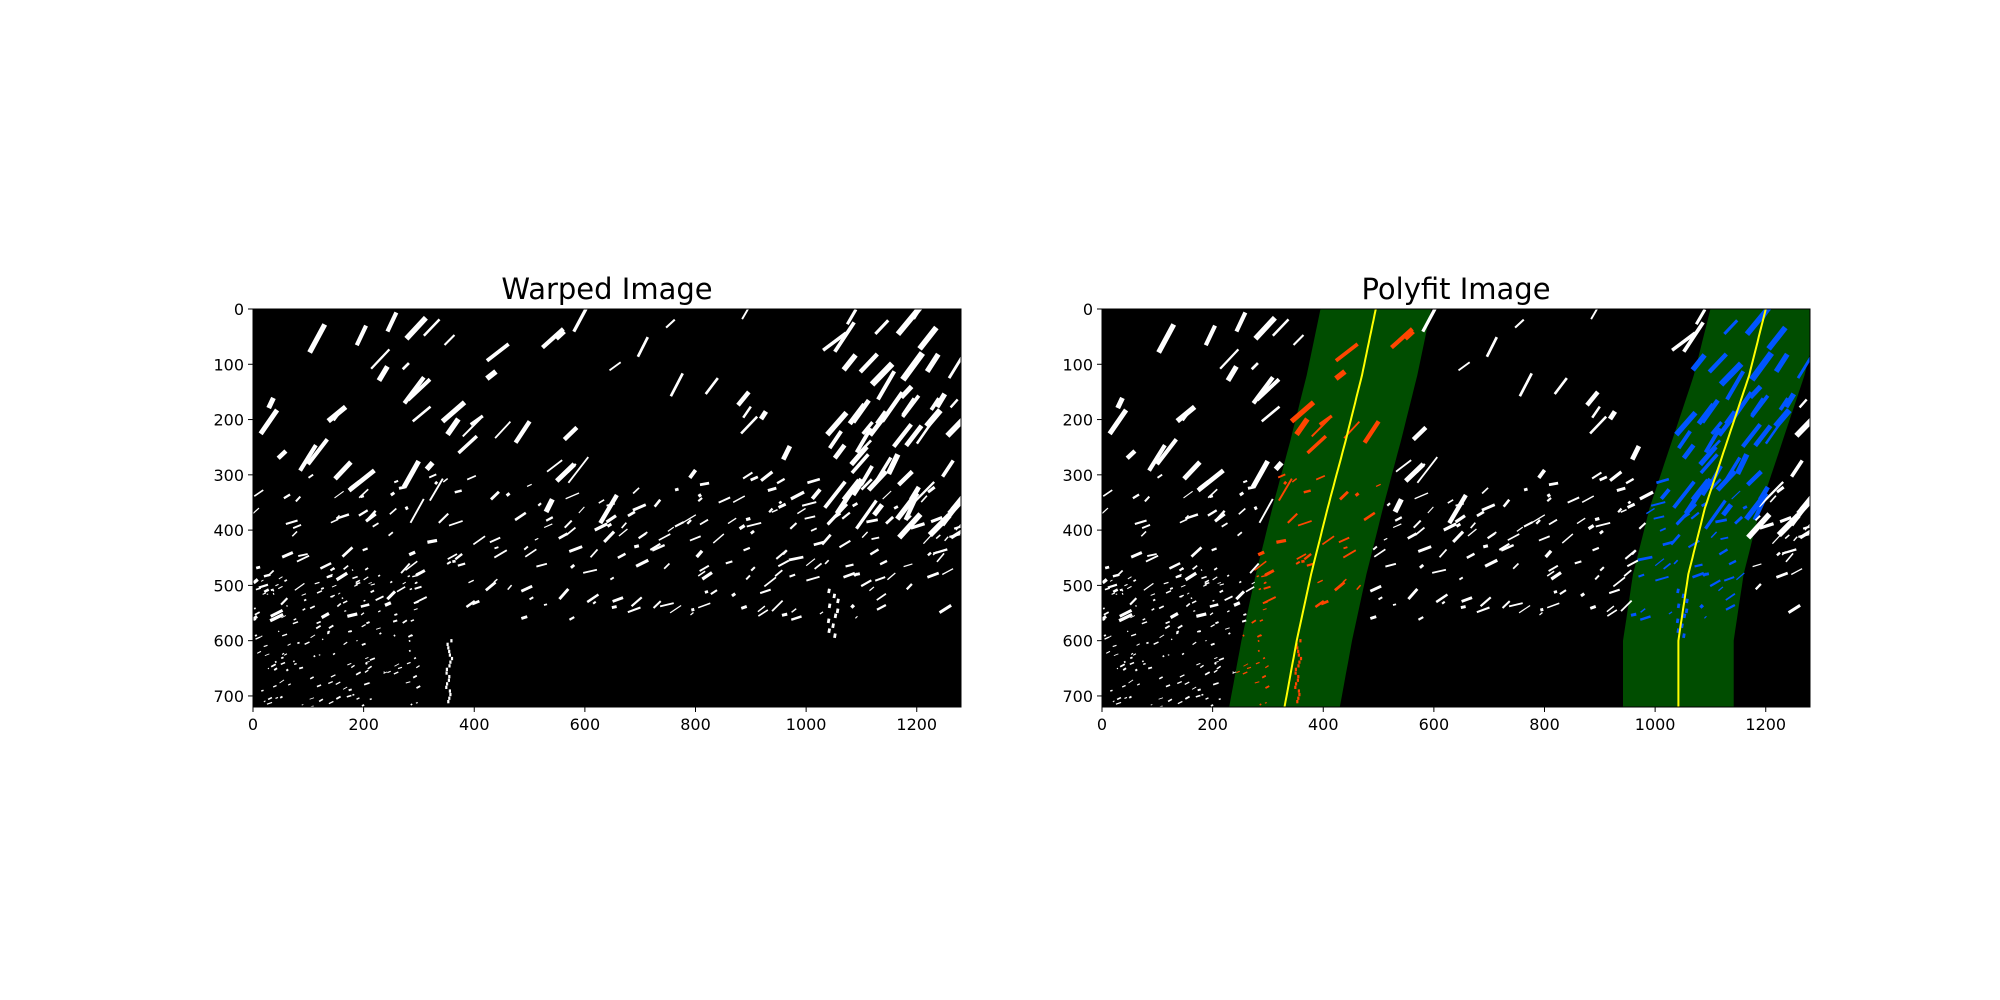 This screenshot has height=1000, width=2000. I want to click on fit-line-right, so click(1722, 508).